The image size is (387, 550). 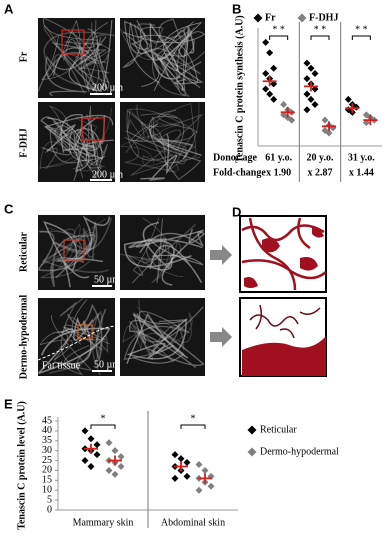 What do you see at coordinates (278, 429) in the screenshot?
I see `legend-label: Reticular` at bounding box center [278, 429].